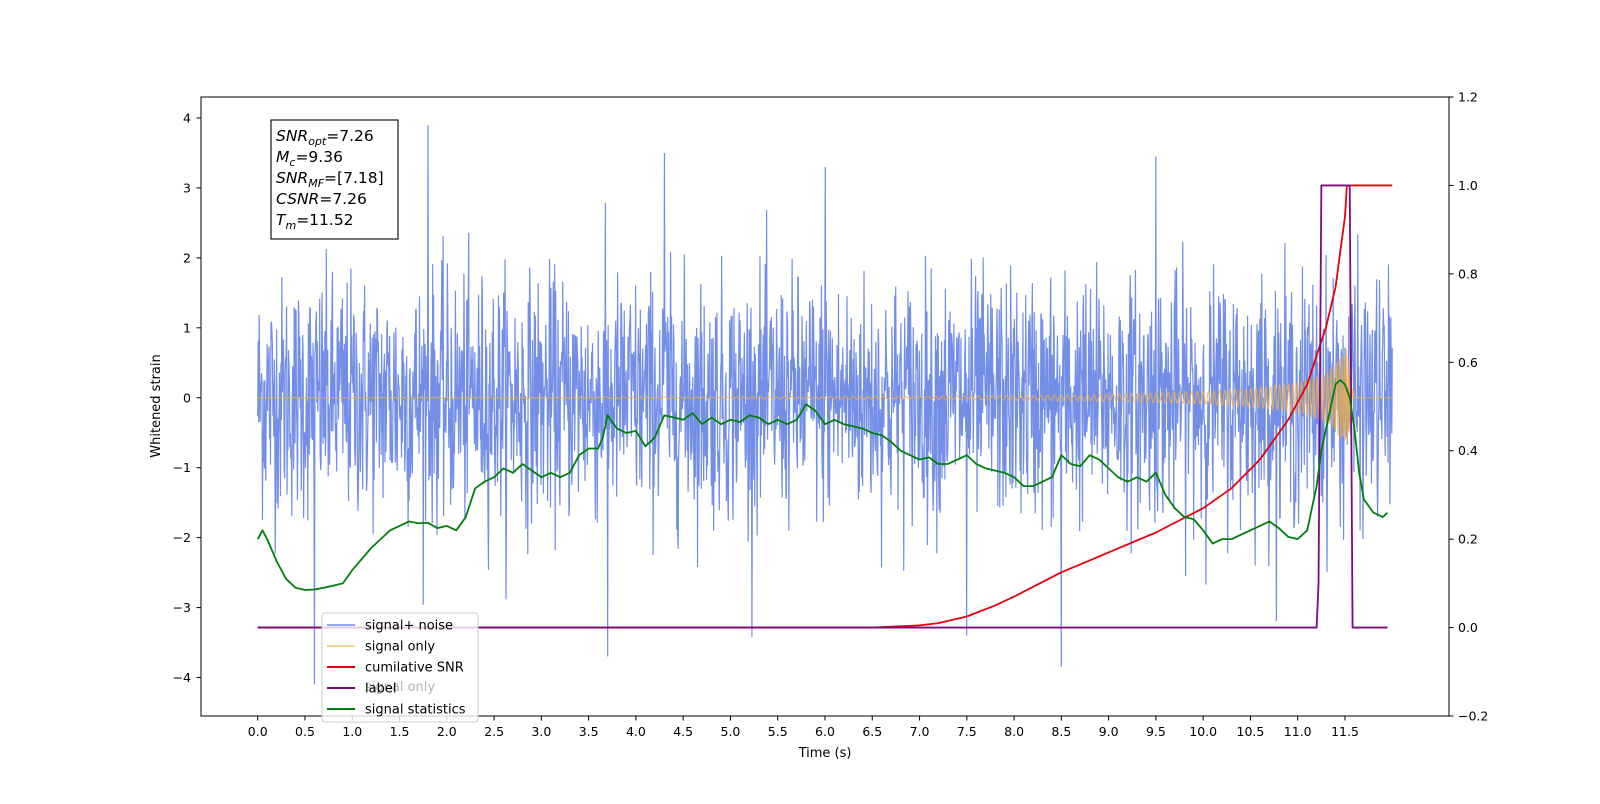  I want to click on x-tick-label: 5.5, so click(778, 731).